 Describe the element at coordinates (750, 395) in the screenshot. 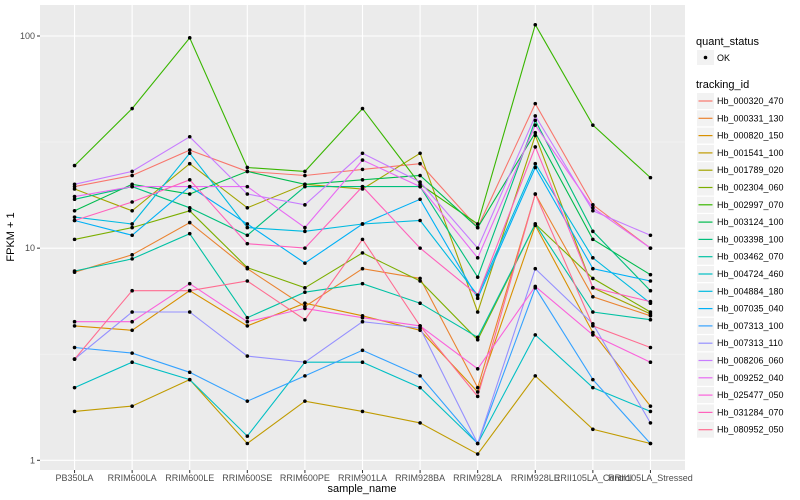

I see `legend-label: Hb_025477_050` at that location.